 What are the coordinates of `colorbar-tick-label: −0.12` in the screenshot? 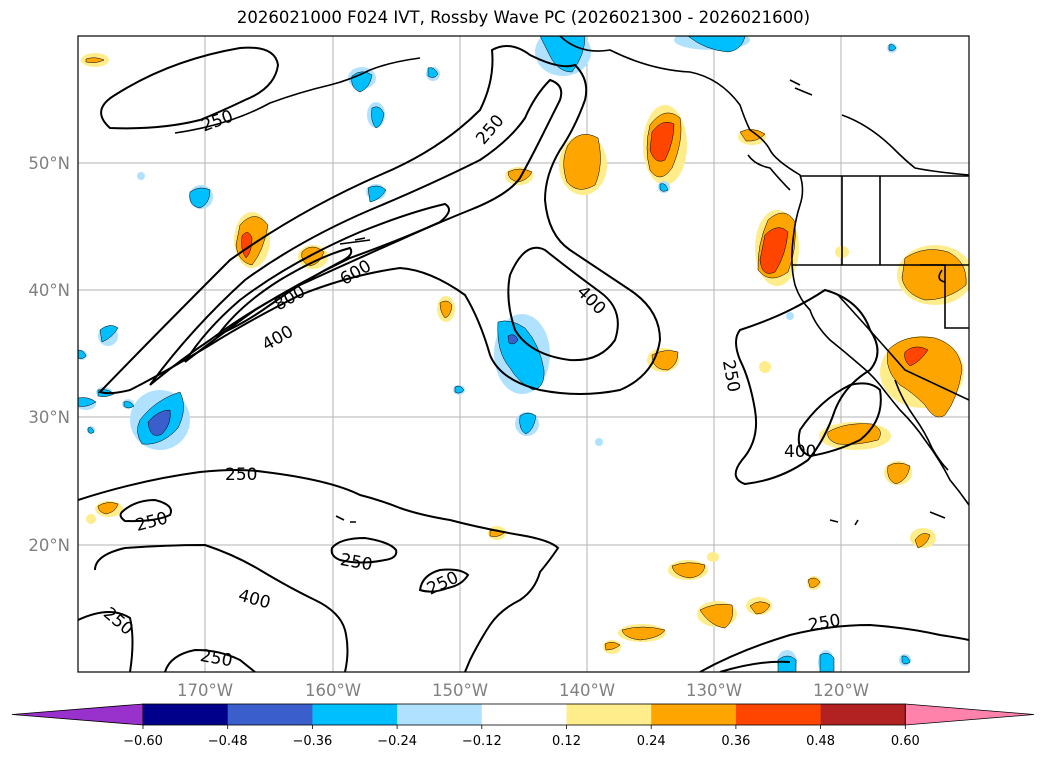 It's located at (482, 741).